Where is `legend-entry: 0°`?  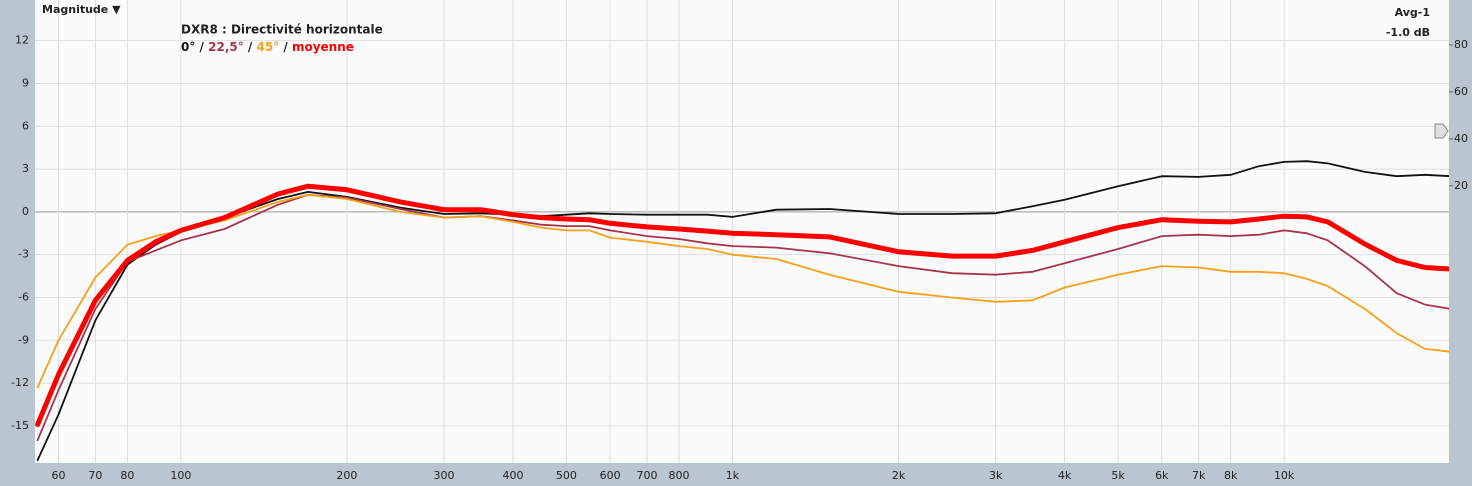 legend-entry: 0° is located at coordinates (188, 47).